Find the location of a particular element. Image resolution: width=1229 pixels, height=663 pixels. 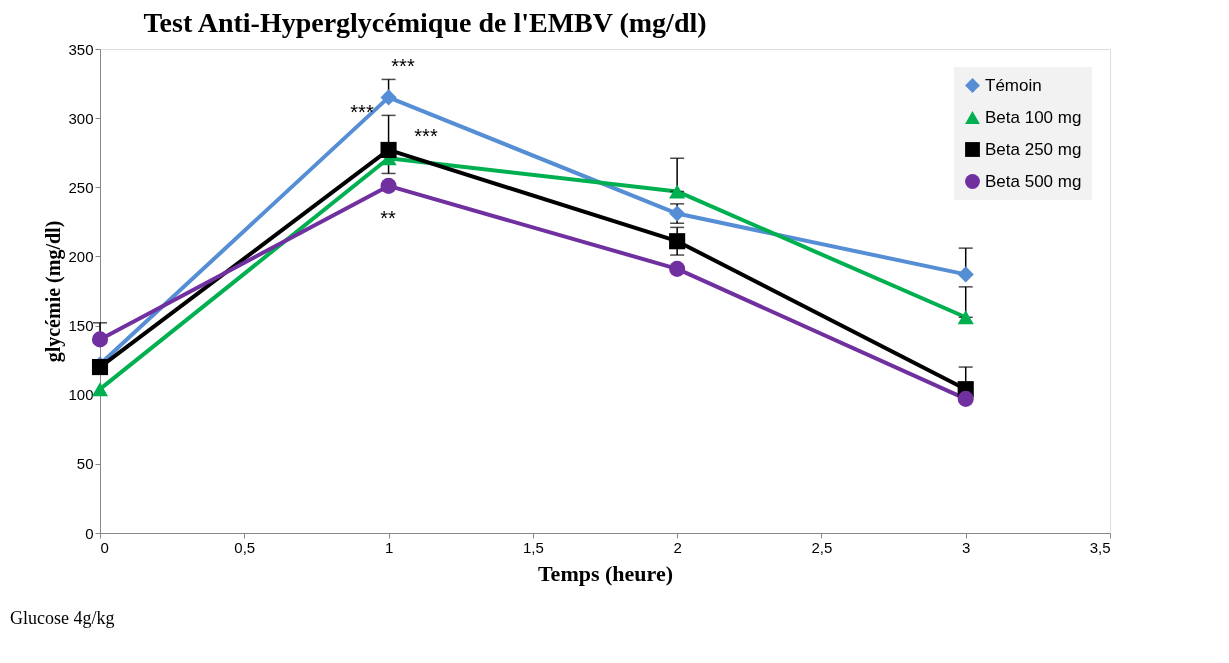

y-tick-label: 0 is located at coordinates (89, 533).